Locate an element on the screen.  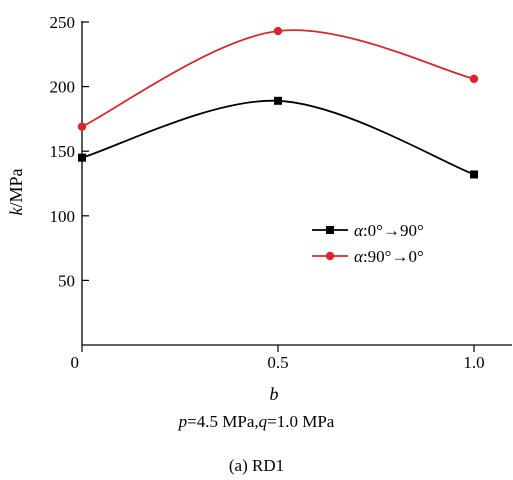
conditions-caption: p=4.5 MPa,q=1.0 MPa is located at coordinates (256, 422).